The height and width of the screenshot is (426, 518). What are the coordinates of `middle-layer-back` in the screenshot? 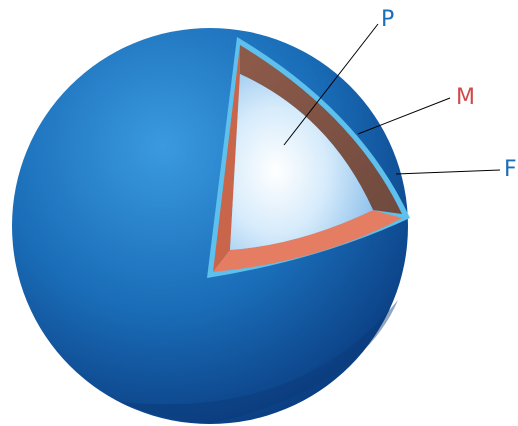 It's located at (321, 129).